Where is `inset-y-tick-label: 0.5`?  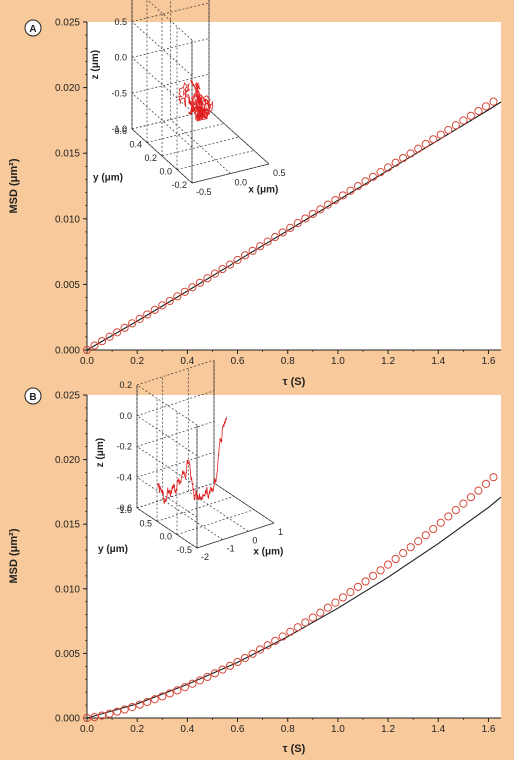
inset-y-tick-label: 0.5 is located at coordinates (145, 523).